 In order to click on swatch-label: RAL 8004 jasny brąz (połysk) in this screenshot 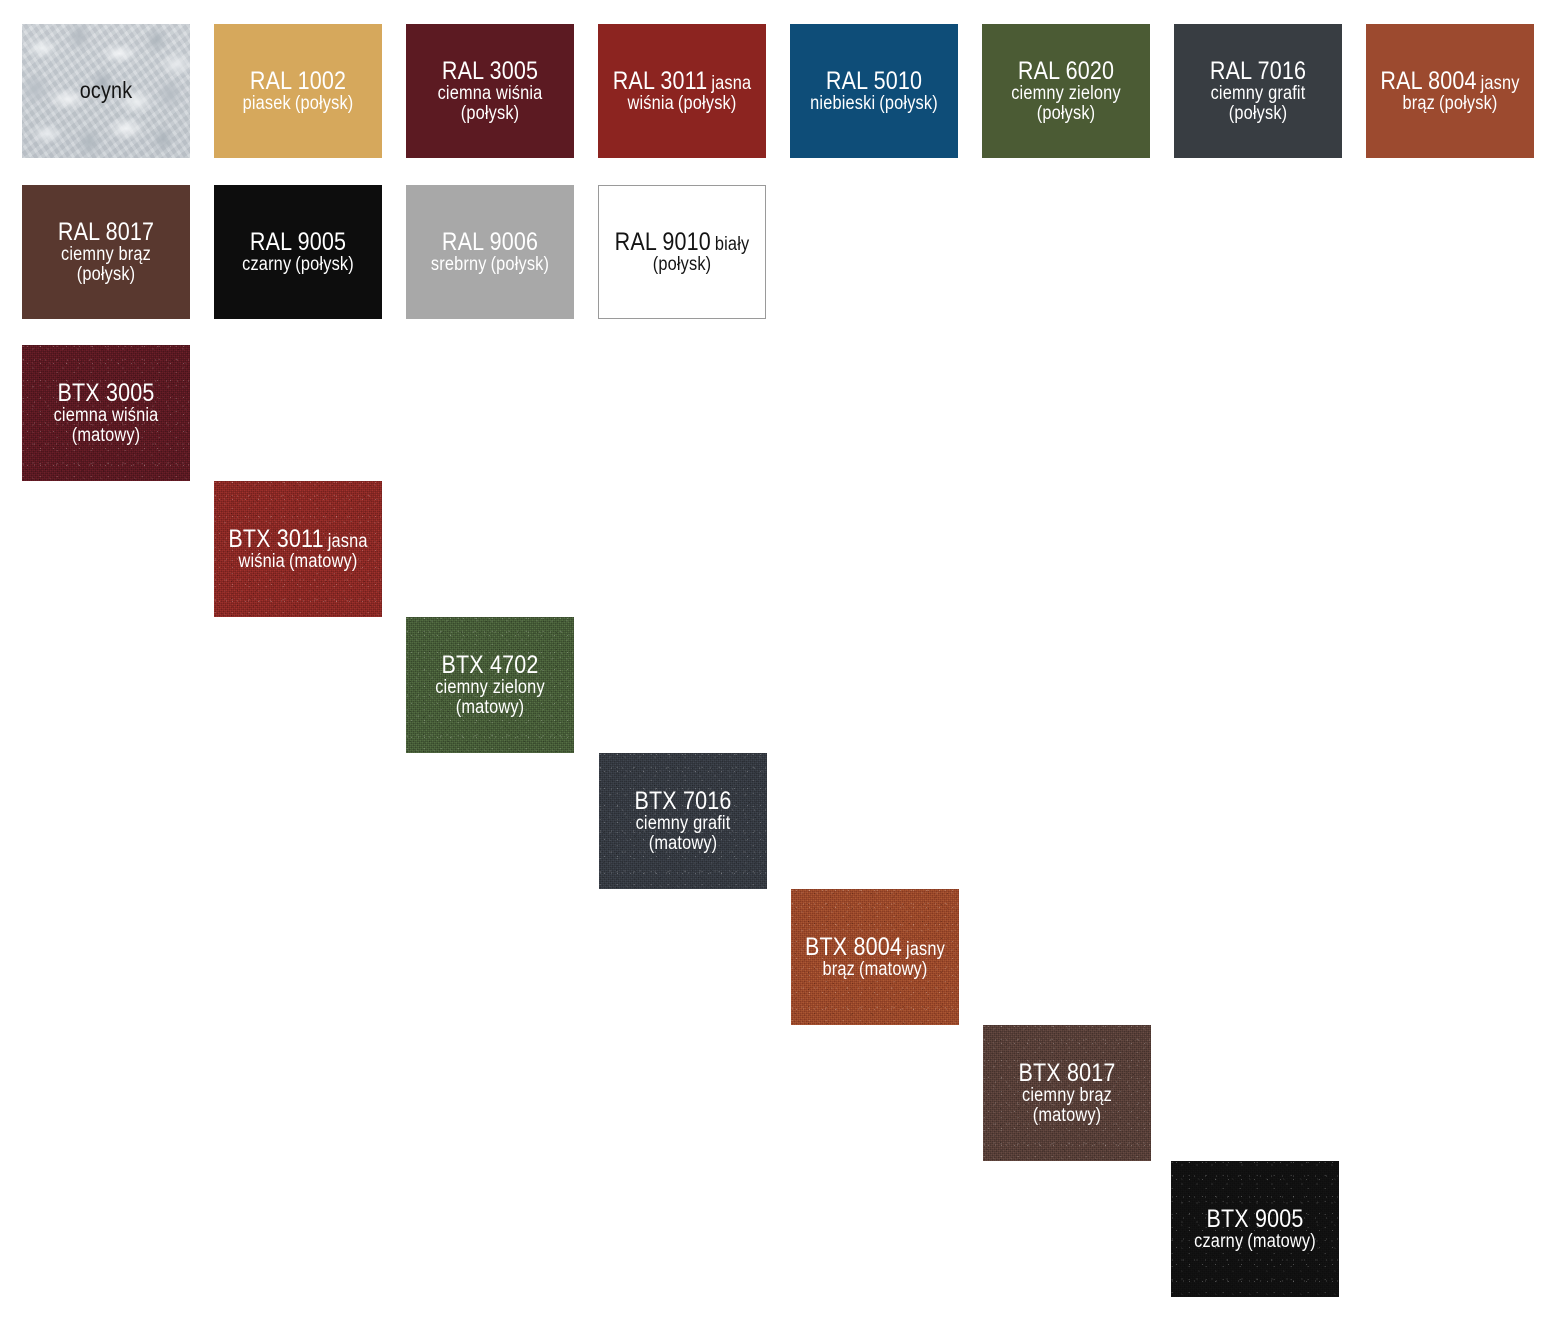, I will do `click(1450, 91)`.